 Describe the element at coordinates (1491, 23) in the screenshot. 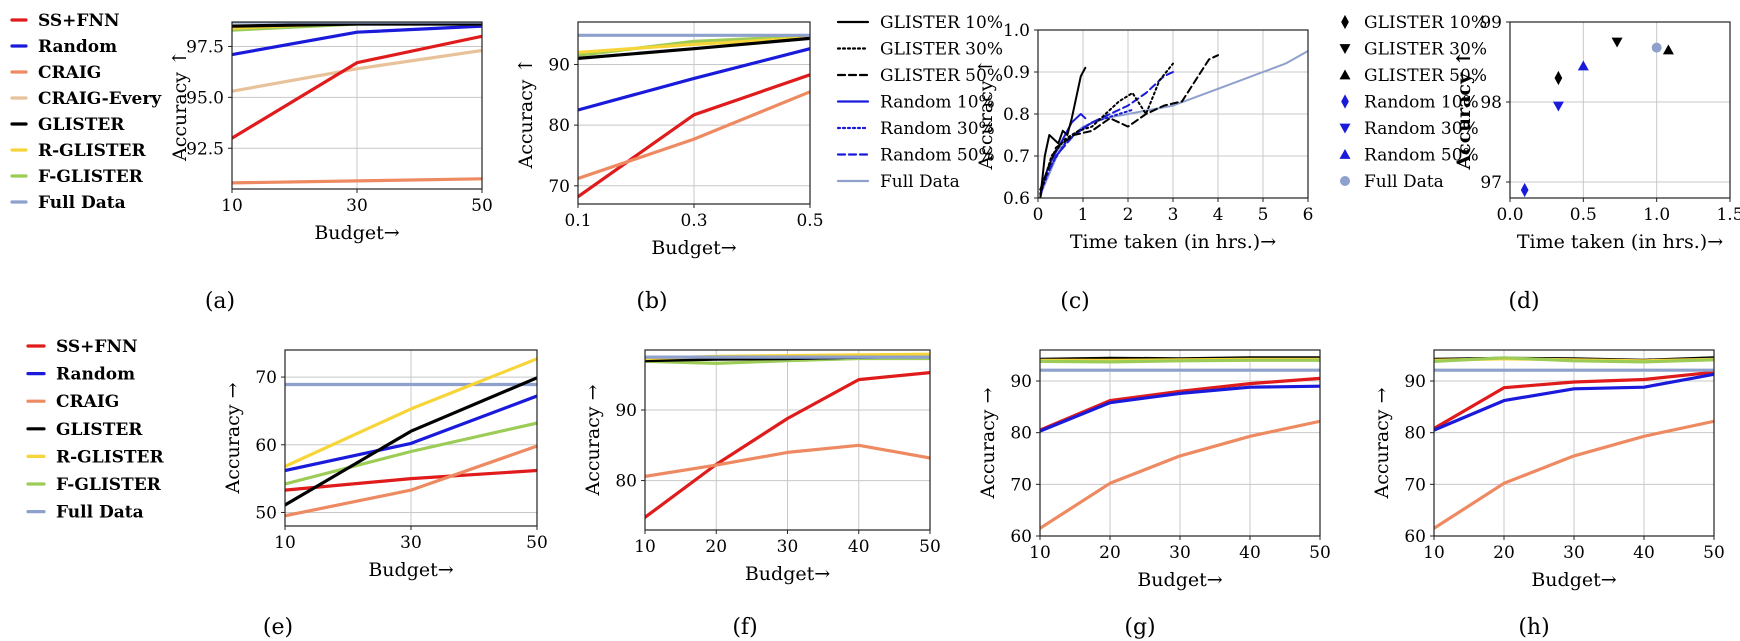

I see `y-tick-label: 99` at that location.